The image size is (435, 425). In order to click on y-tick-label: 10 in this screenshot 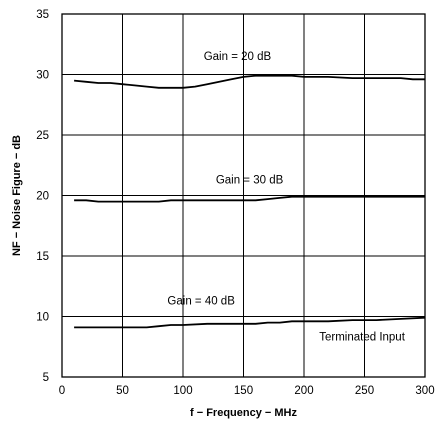, I will do `click(42, 318)`.